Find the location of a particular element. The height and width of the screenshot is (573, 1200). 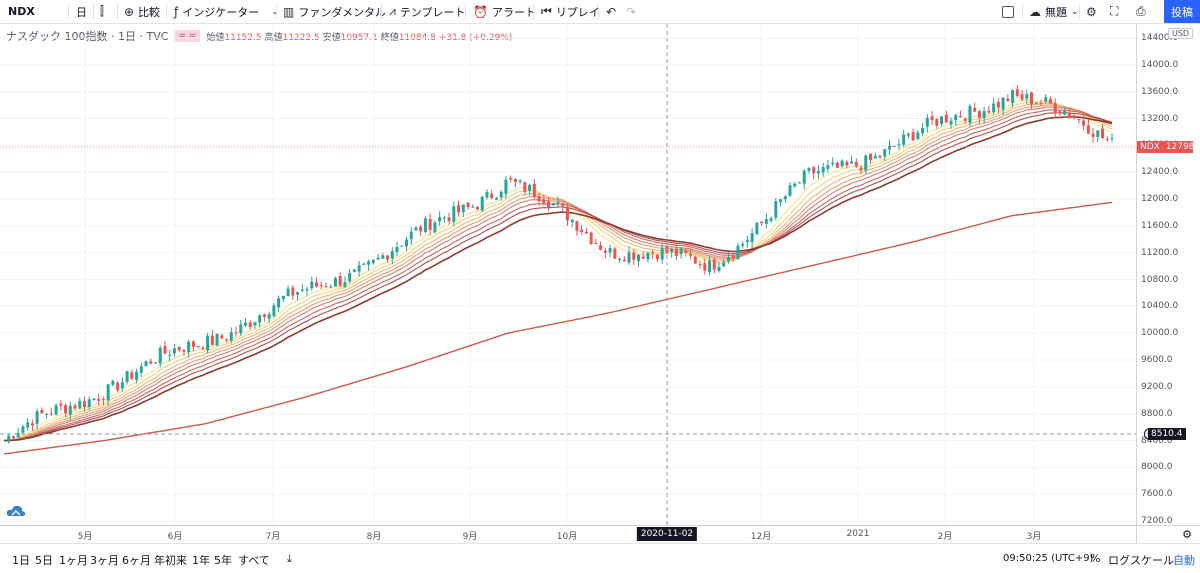

undo-button: ↶ is located at coordinates (611, 11).